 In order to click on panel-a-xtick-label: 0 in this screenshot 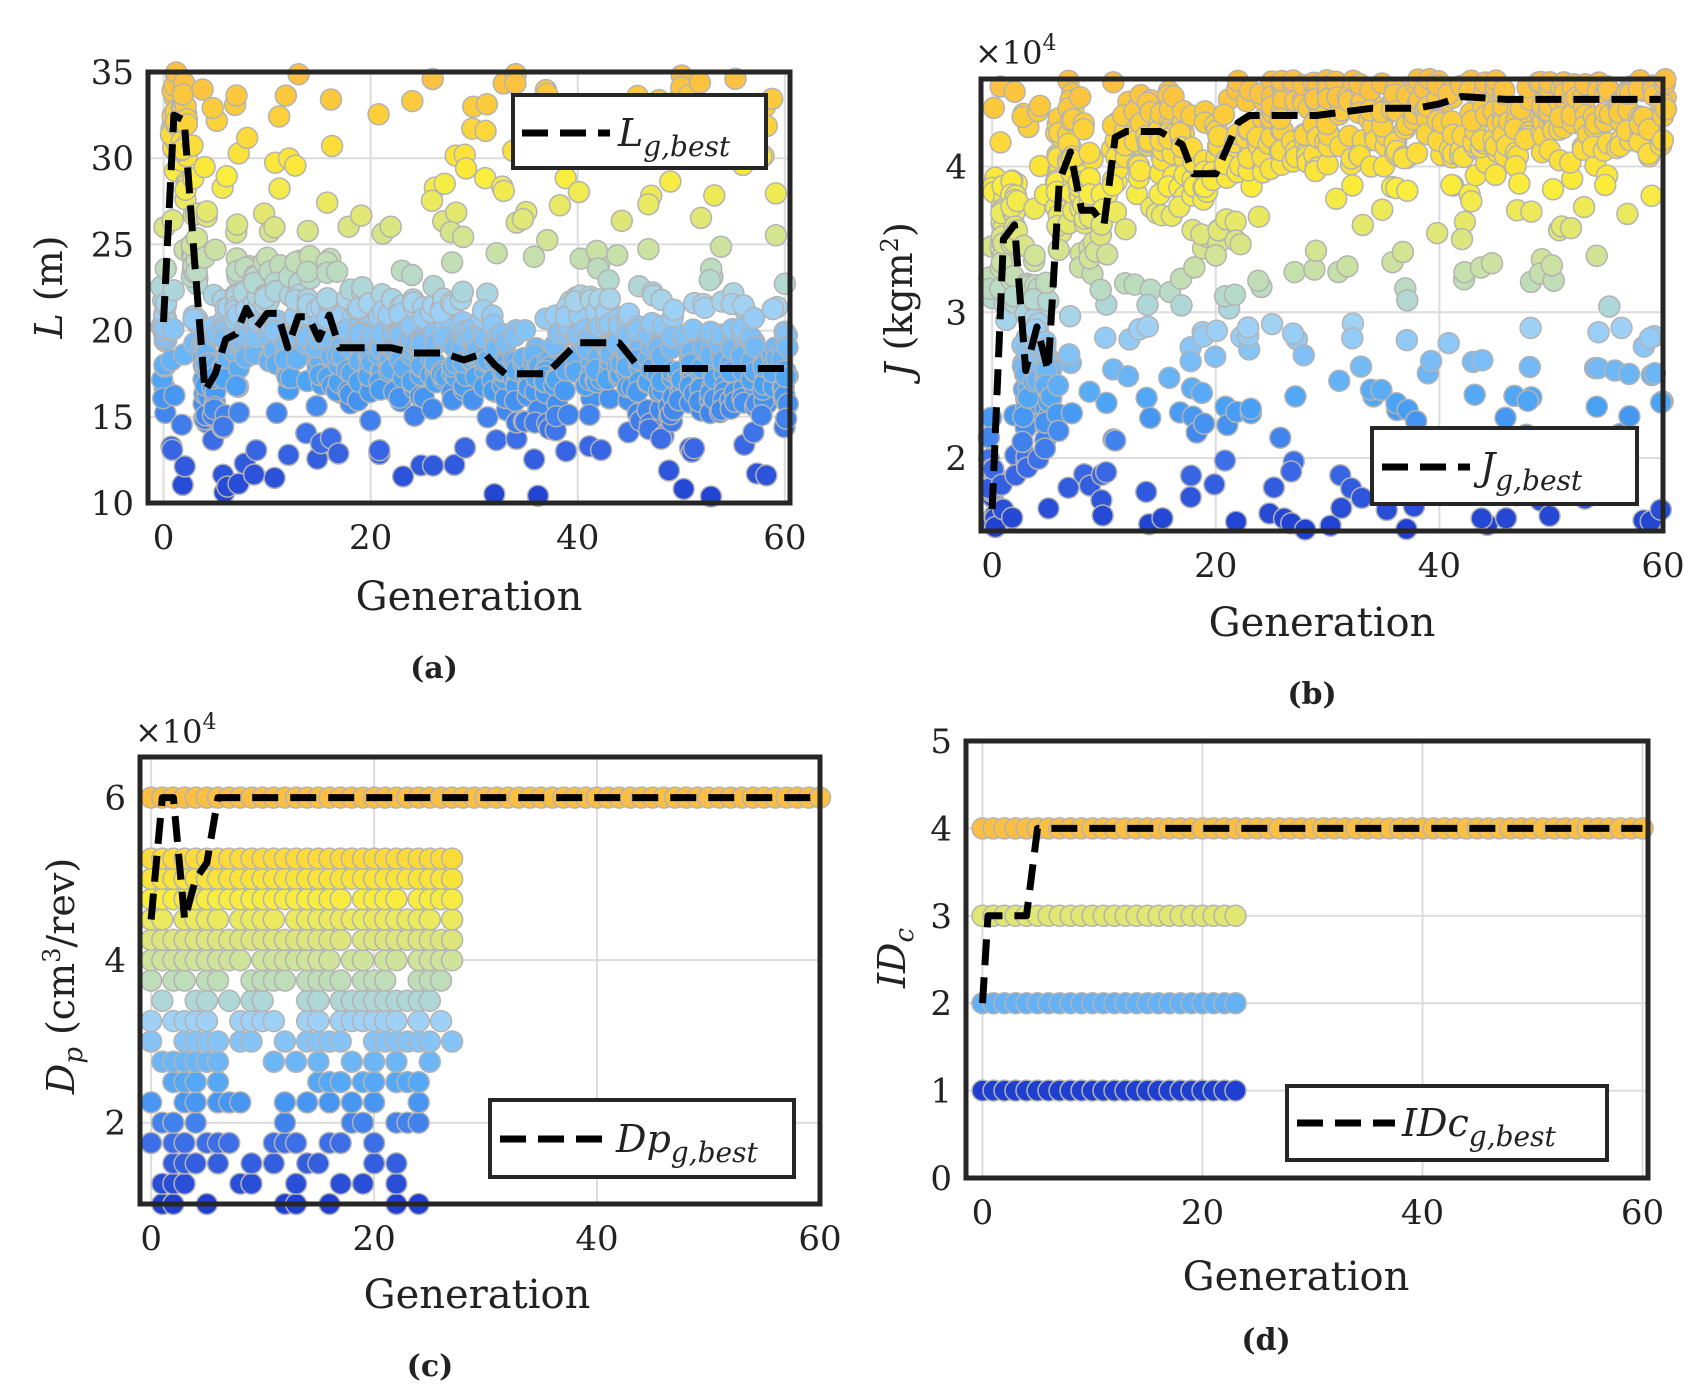, I will do `click(164, 538)`.